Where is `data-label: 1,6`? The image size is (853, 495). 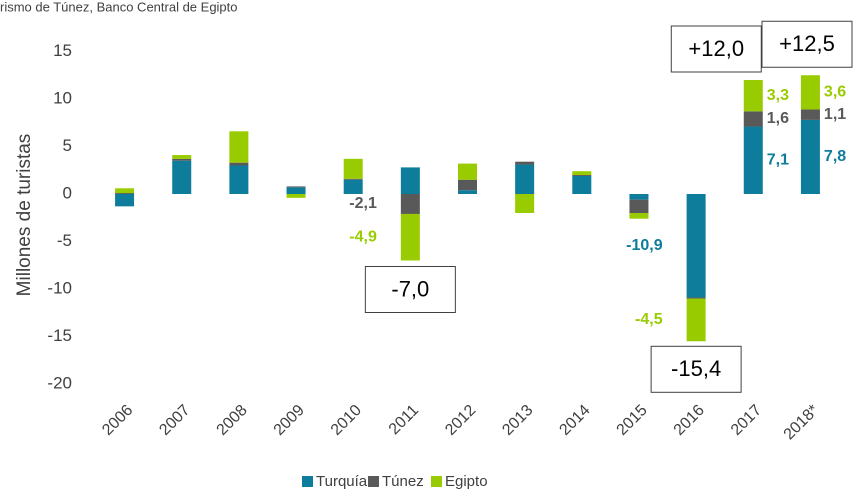
data-label: 1,6 is located at coordinates (778, 118).